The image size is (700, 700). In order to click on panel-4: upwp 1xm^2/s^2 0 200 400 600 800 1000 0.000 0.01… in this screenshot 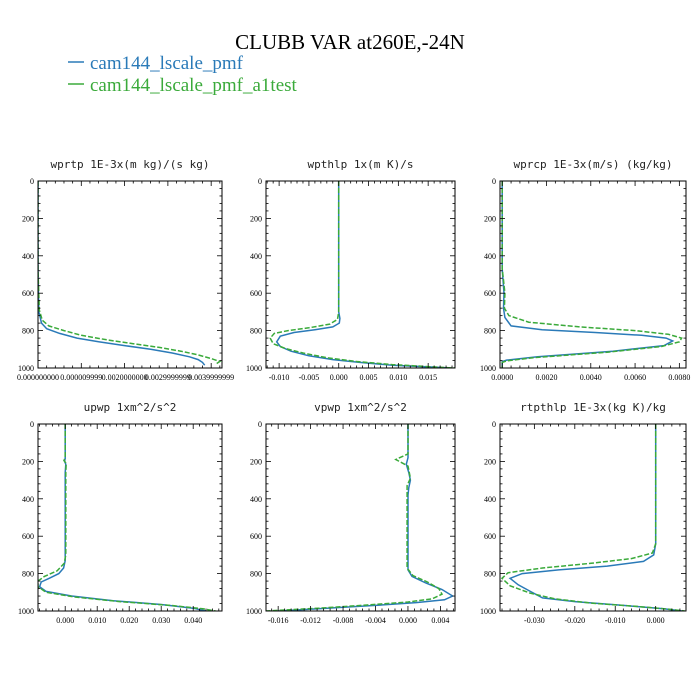, I will do `click(120, 513)`.